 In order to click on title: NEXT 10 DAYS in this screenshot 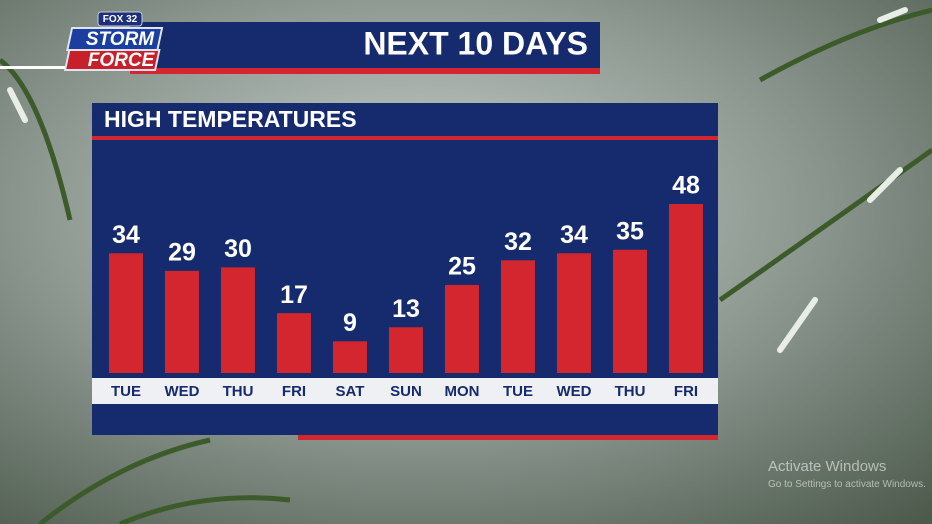, I will do `click(475, 43)`.